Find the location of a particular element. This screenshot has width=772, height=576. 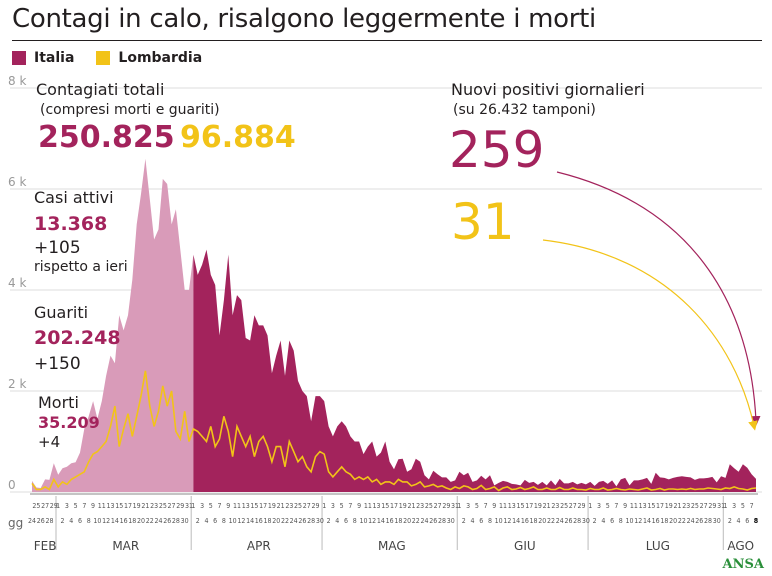

x-row-label: gg is located at coordinates (15, 523).